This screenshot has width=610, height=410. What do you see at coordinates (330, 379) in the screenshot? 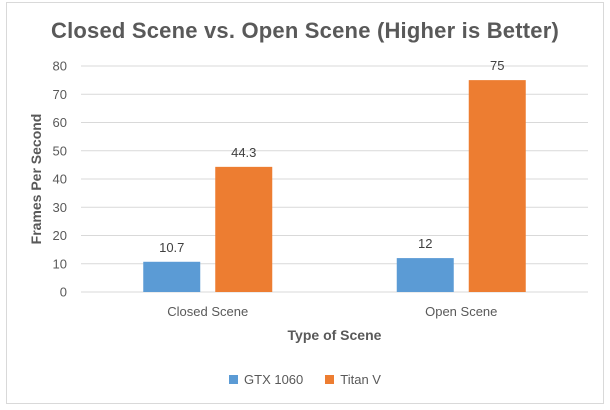
I see `legend-swatch-titan-v` at bounding box center [330, 379].